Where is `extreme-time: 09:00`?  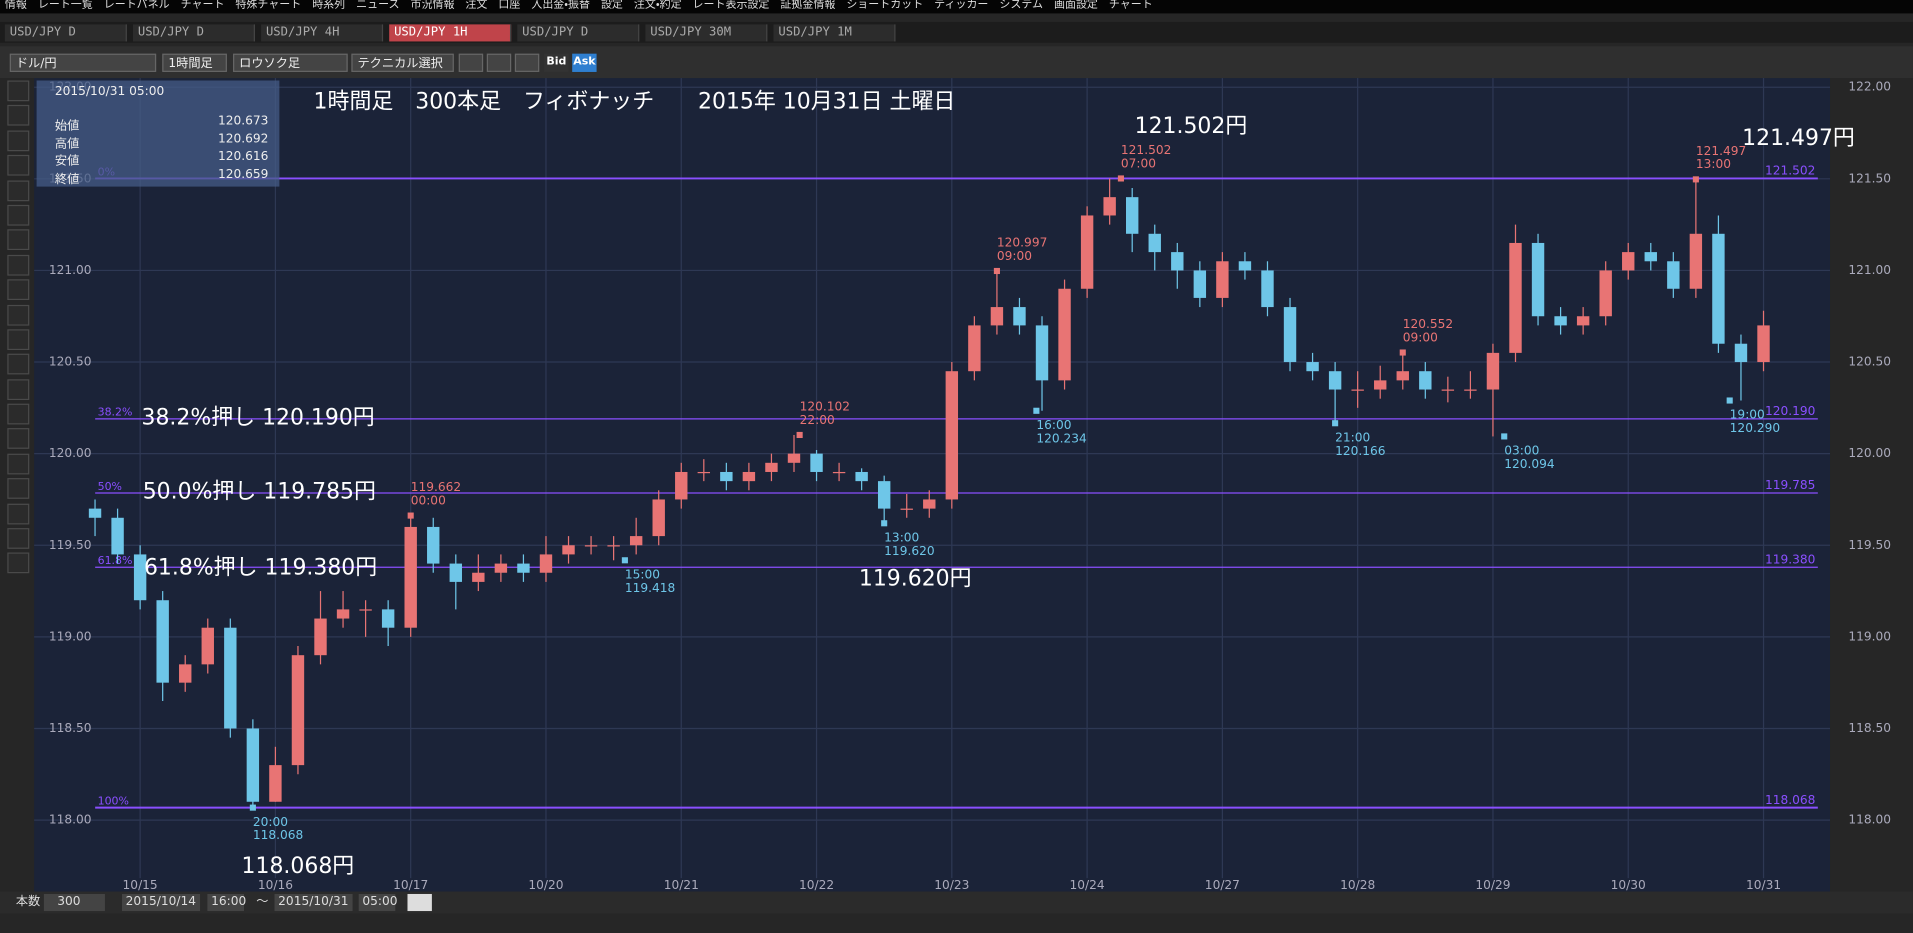 extreme-time: 09:00 is located at coordinates (1420, 337).